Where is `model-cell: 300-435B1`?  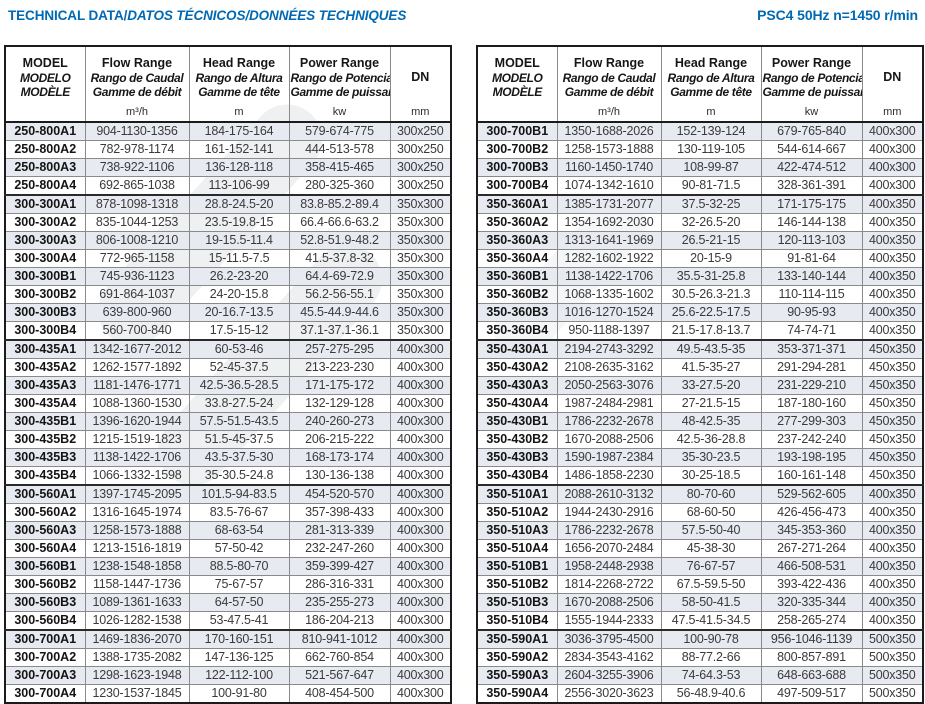
model-cell: 300-435B1 is located at coordinates (45, 421).